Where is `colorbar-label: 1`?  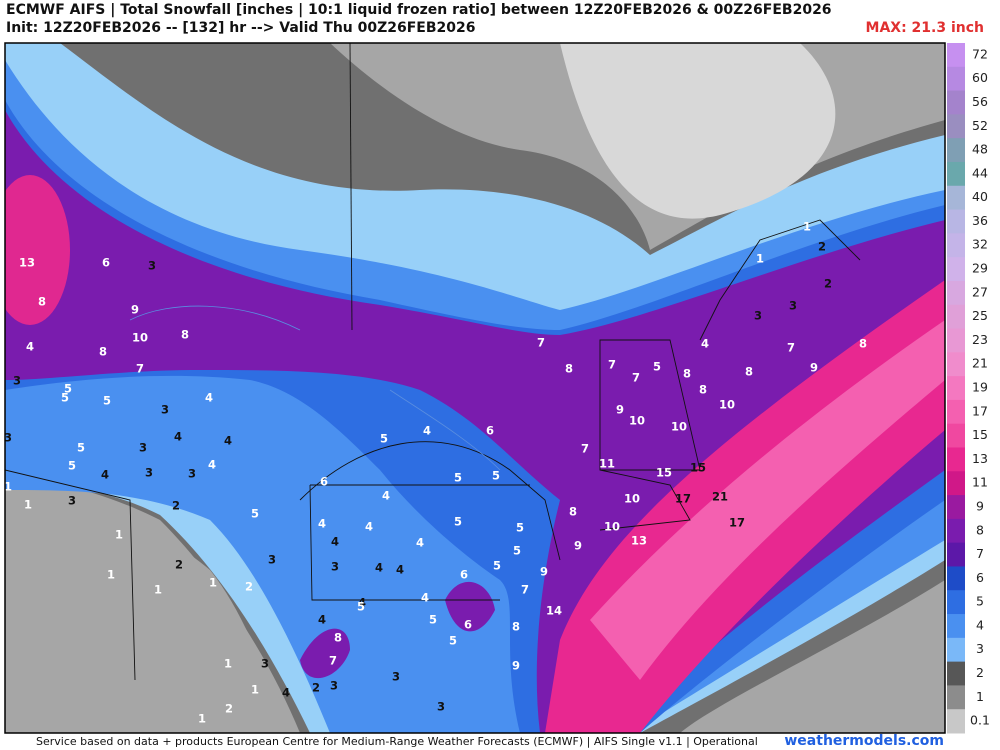 colorbar-label: 1 is located at coordinates (980, 696).